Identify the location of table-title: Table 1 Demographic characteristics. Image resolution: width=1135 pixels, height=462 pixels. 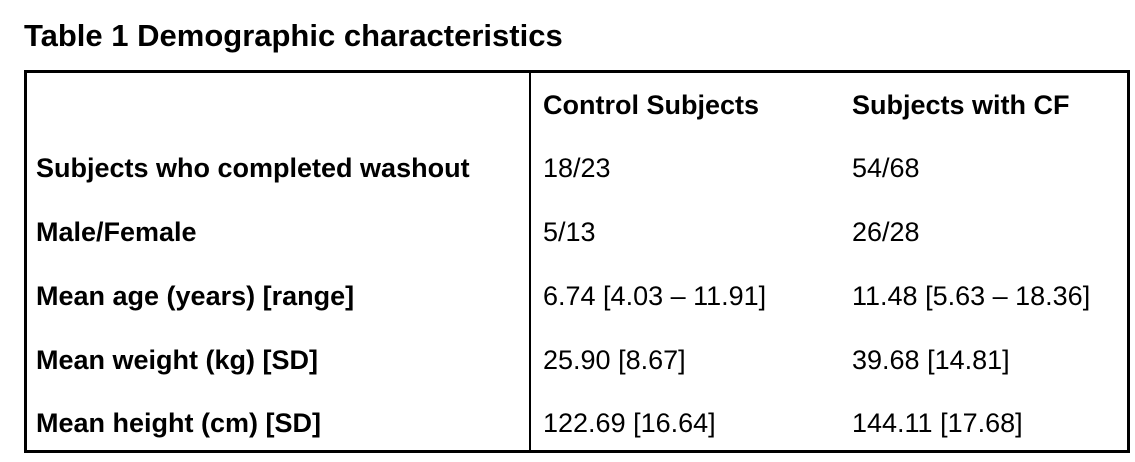
(293, 35).